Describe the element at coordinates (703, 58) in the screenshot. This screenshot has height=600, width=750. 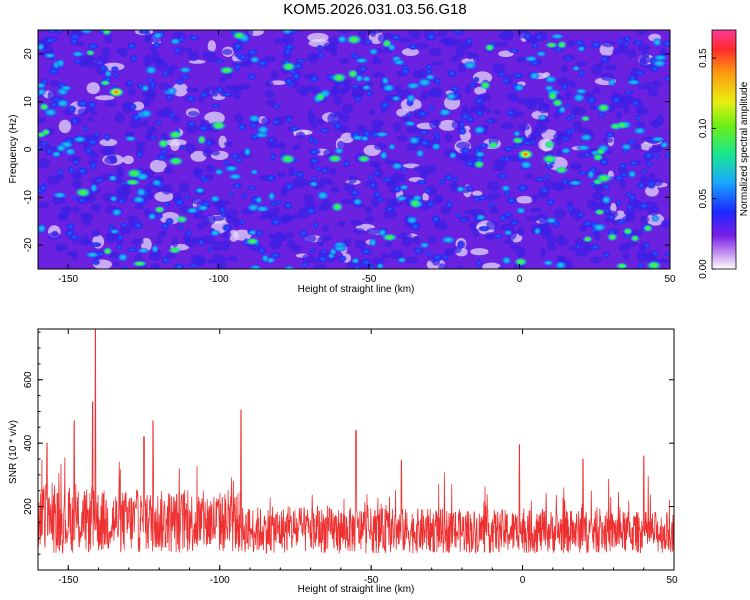
I see `colorbar-tick-label: 0.15` at that location.